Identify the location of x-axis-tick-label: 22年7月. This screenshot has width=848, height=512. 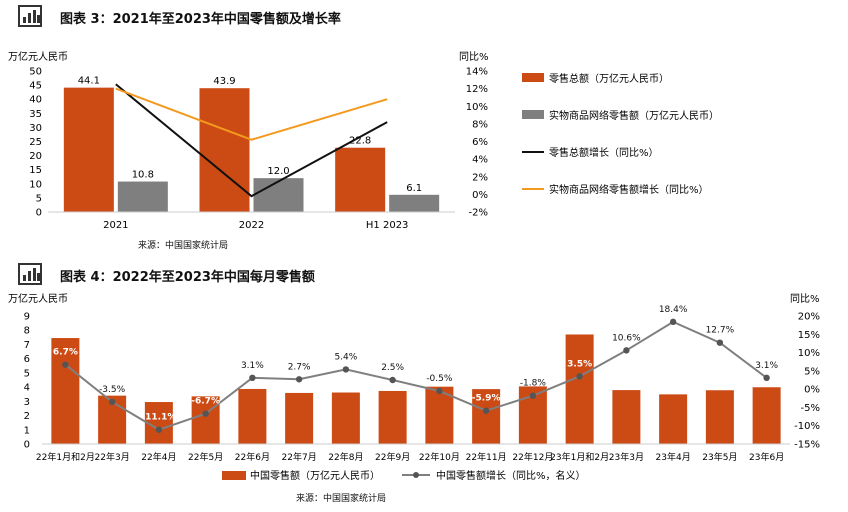
(299, 457).